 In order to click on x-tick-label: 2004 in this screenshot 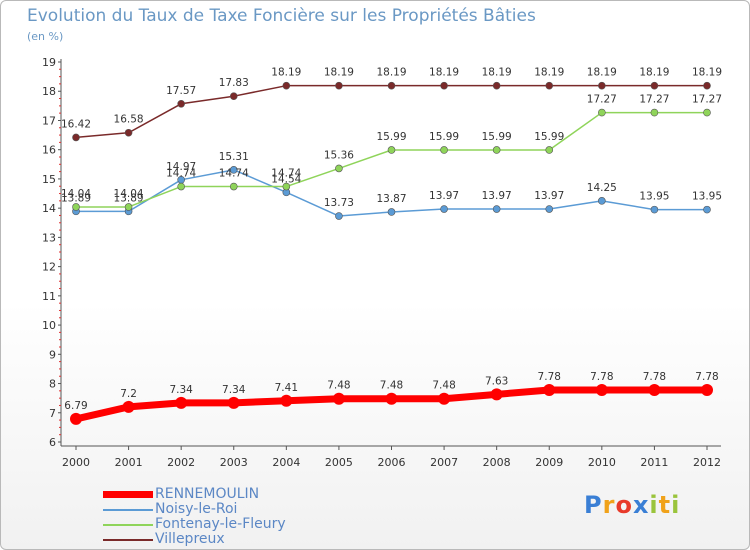, I will do `click(286, 462)`.